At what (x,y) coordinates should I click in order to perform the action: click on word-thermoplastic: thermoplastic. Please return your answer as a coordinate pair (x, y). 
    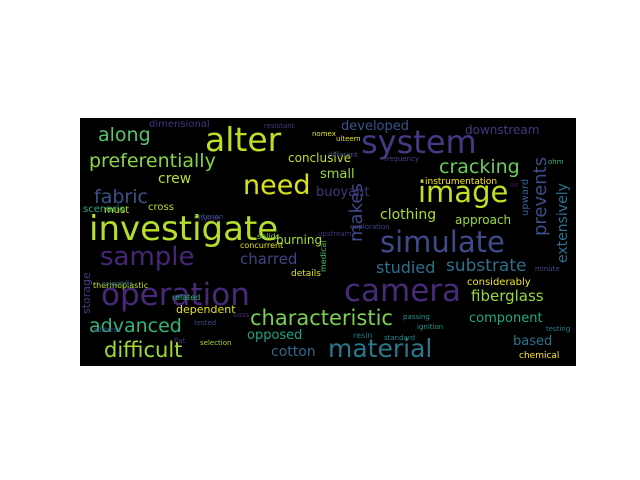
    Looking at the image, I should click on (121, 285).